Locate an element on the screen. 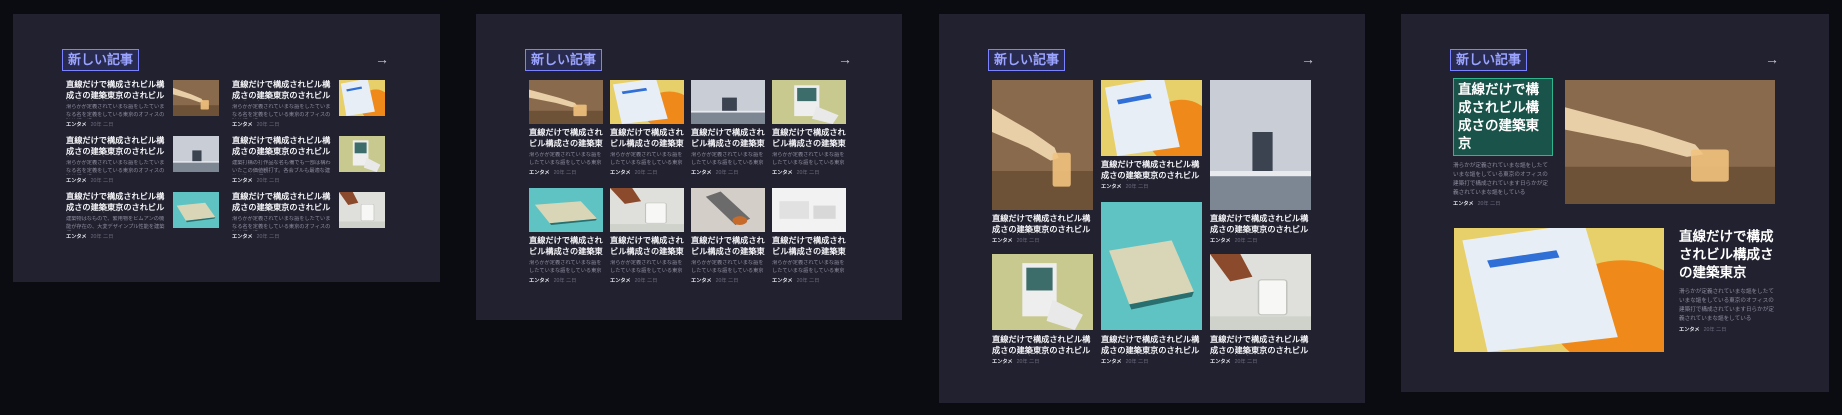 The height and width of the screenshot is (415, 1842). poster-photo-image is located at coordinates (1042, 292).